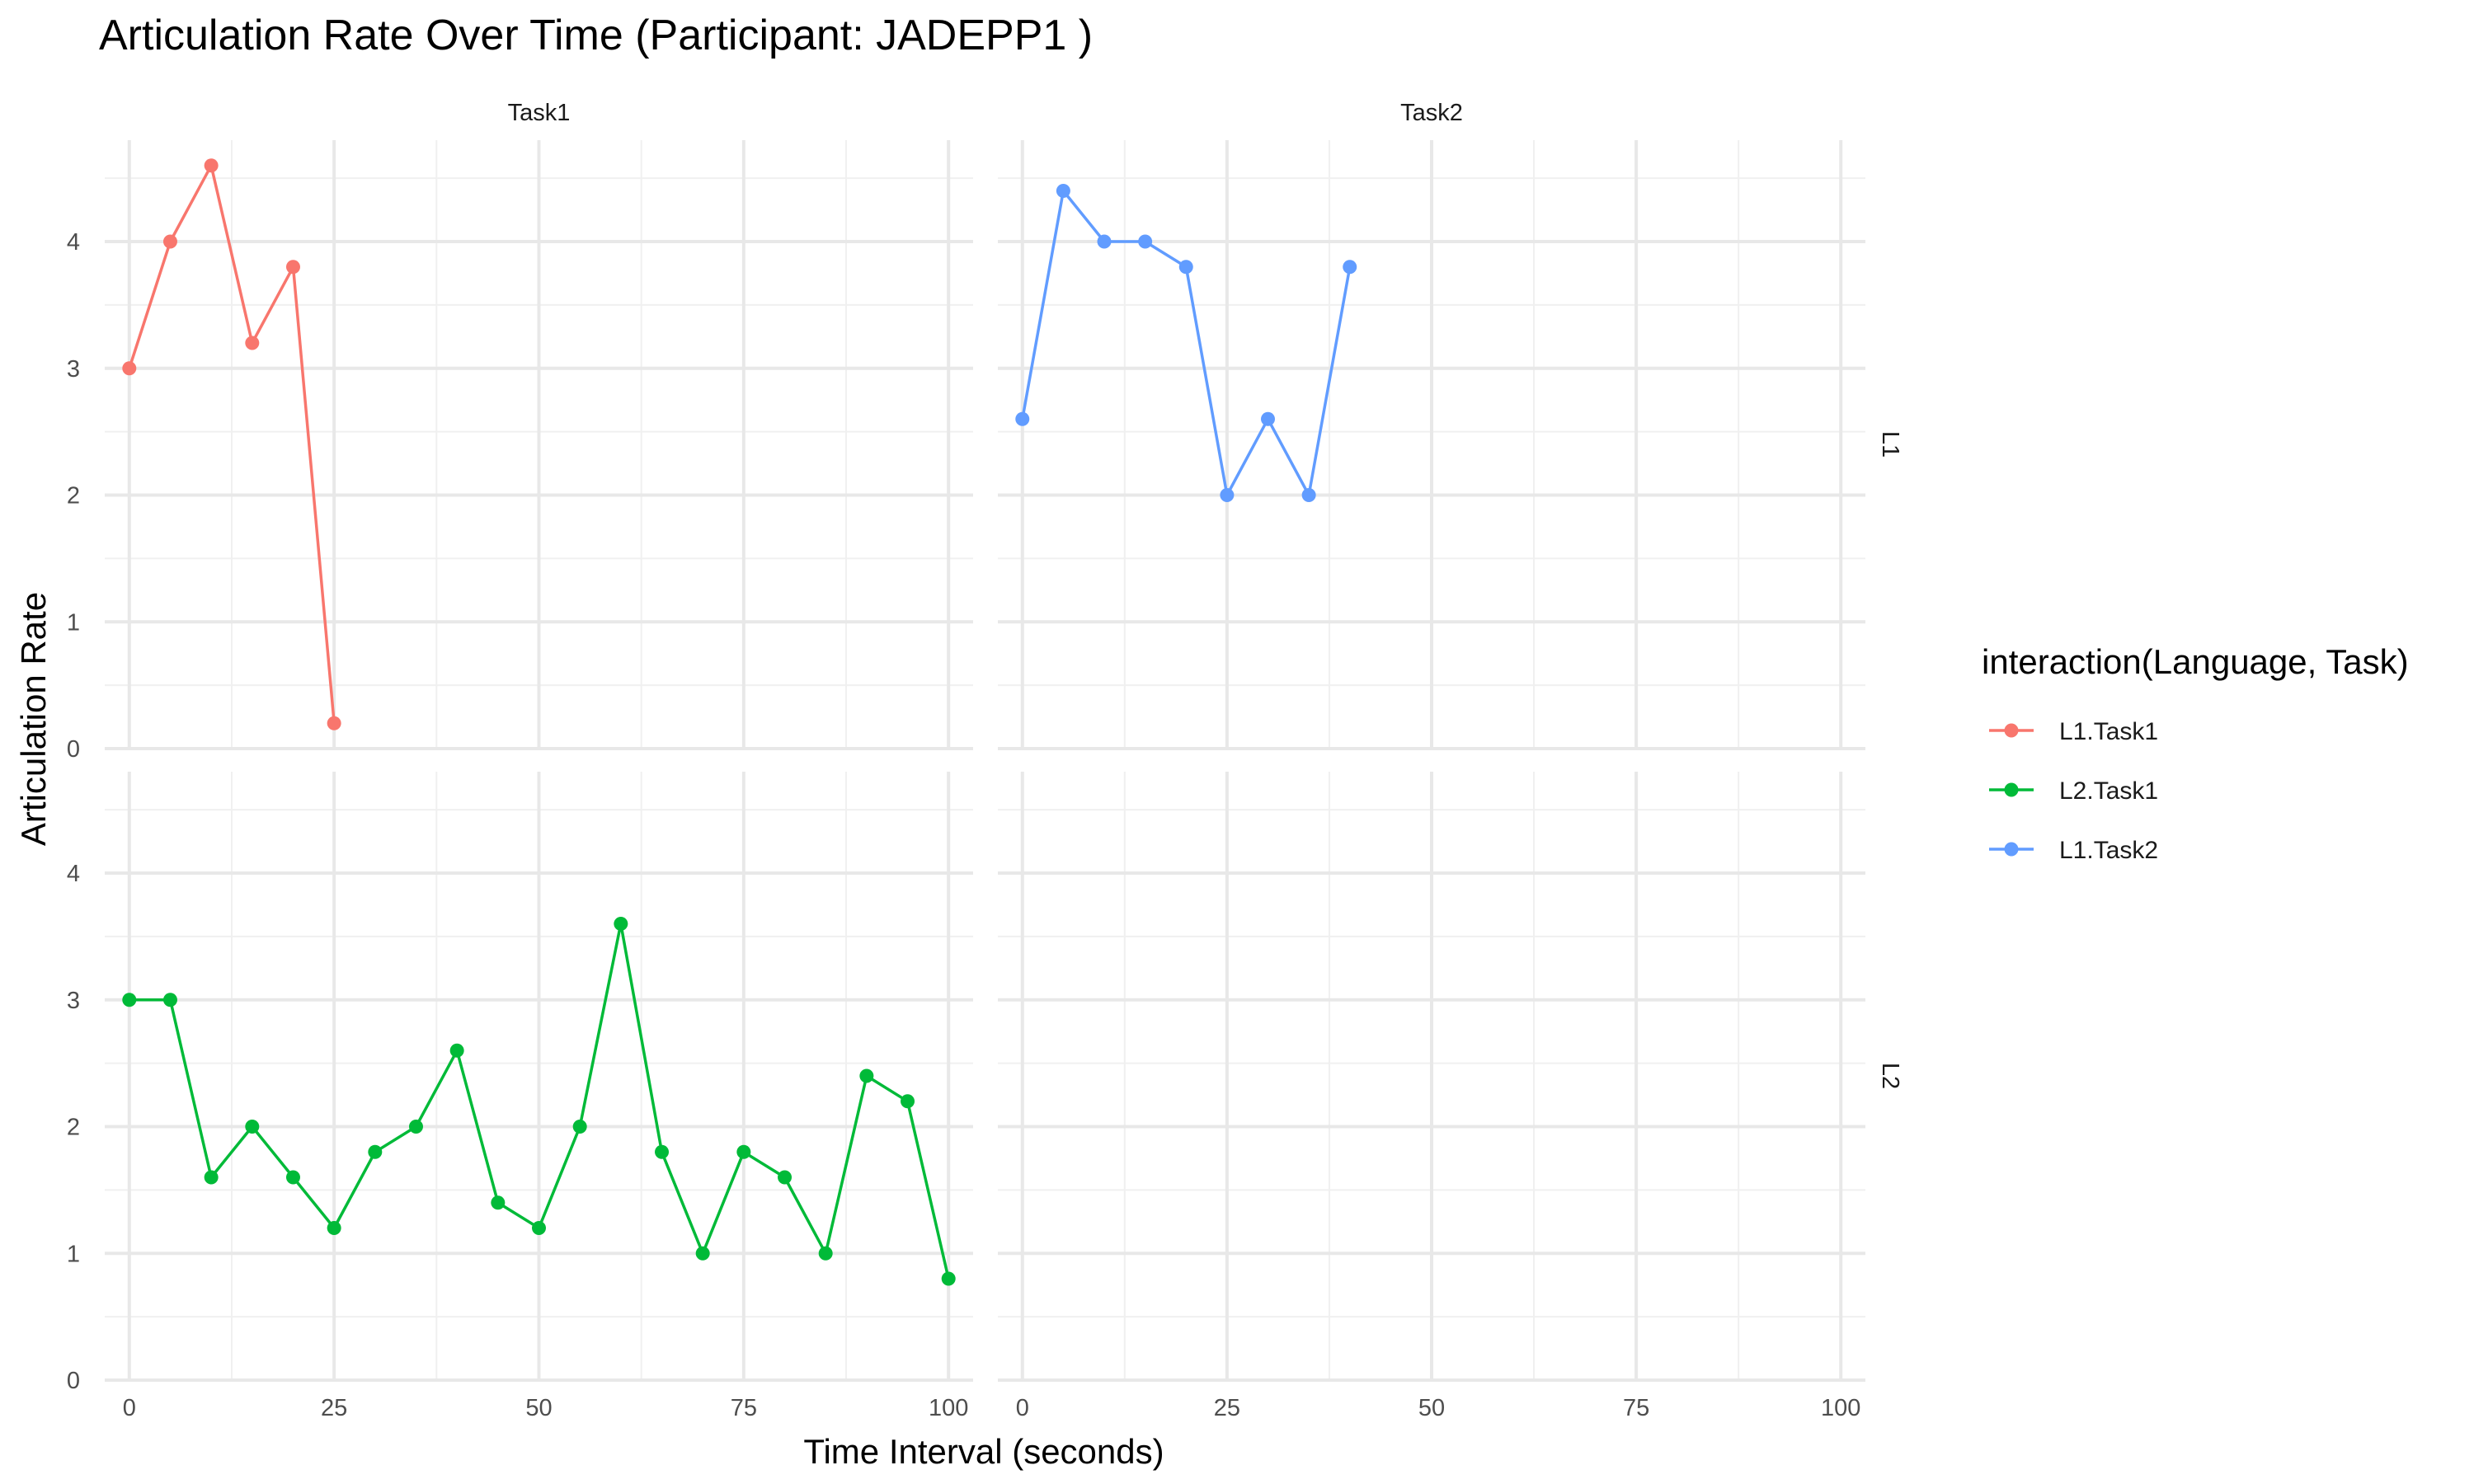  What do you see at coordinates (1431, 445) in the screenshot?
I see `panel-L1-Task2` at bounding box center [1431, 445].